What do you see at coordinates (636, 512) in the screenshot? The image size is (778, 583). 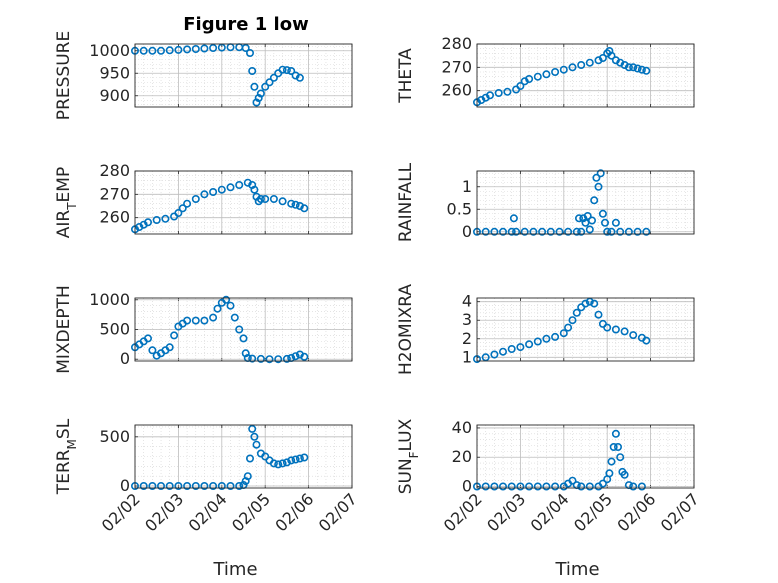 I see `x-tick-label: 02/06` at bounding box center [636, 512].